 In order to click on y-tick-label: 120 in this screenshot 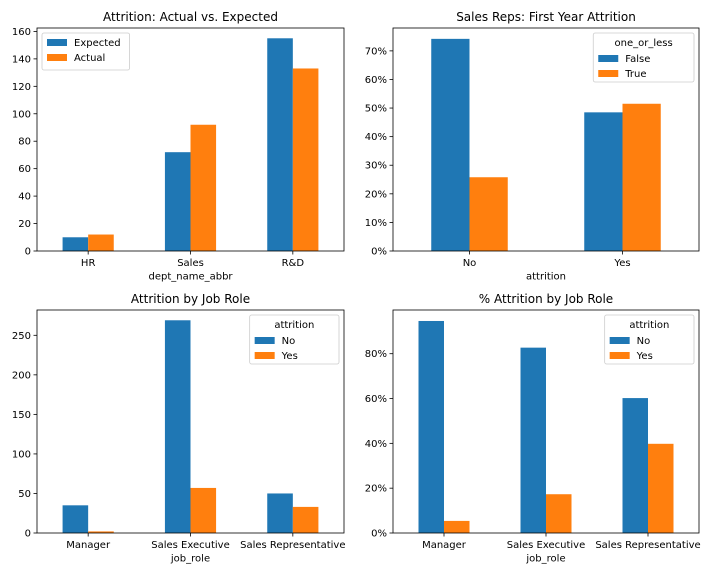, I will do `click(21, 87)`.